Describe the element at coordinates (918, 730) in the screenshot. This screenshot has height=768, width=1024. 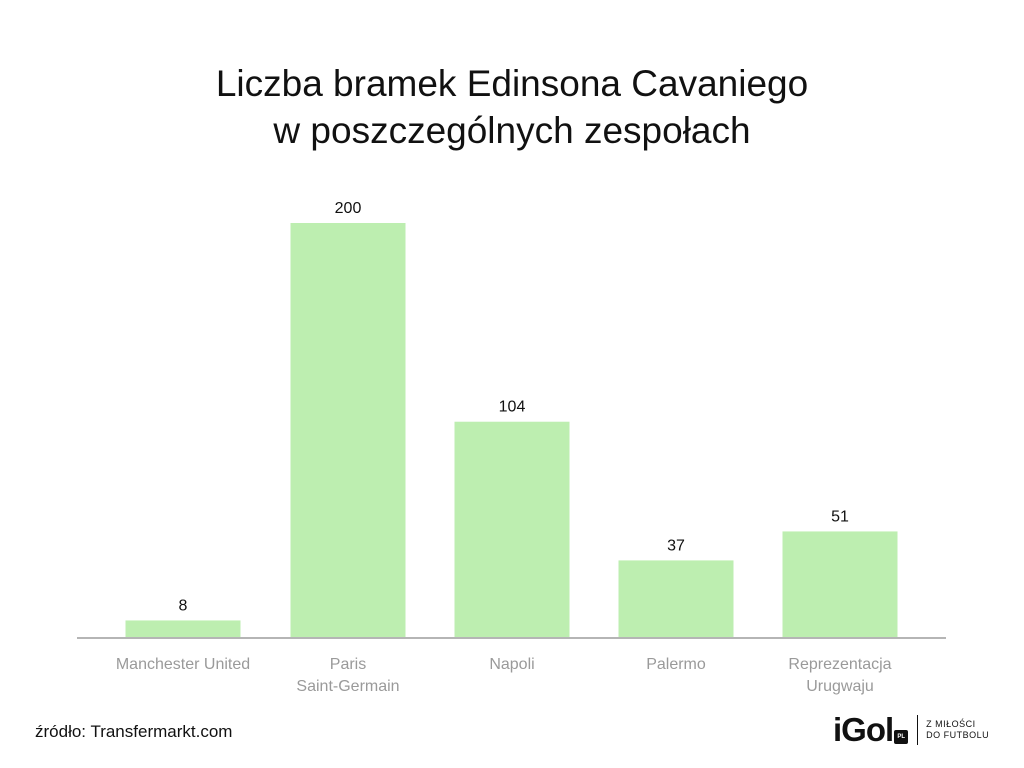
I see `logo-divider` at that location.